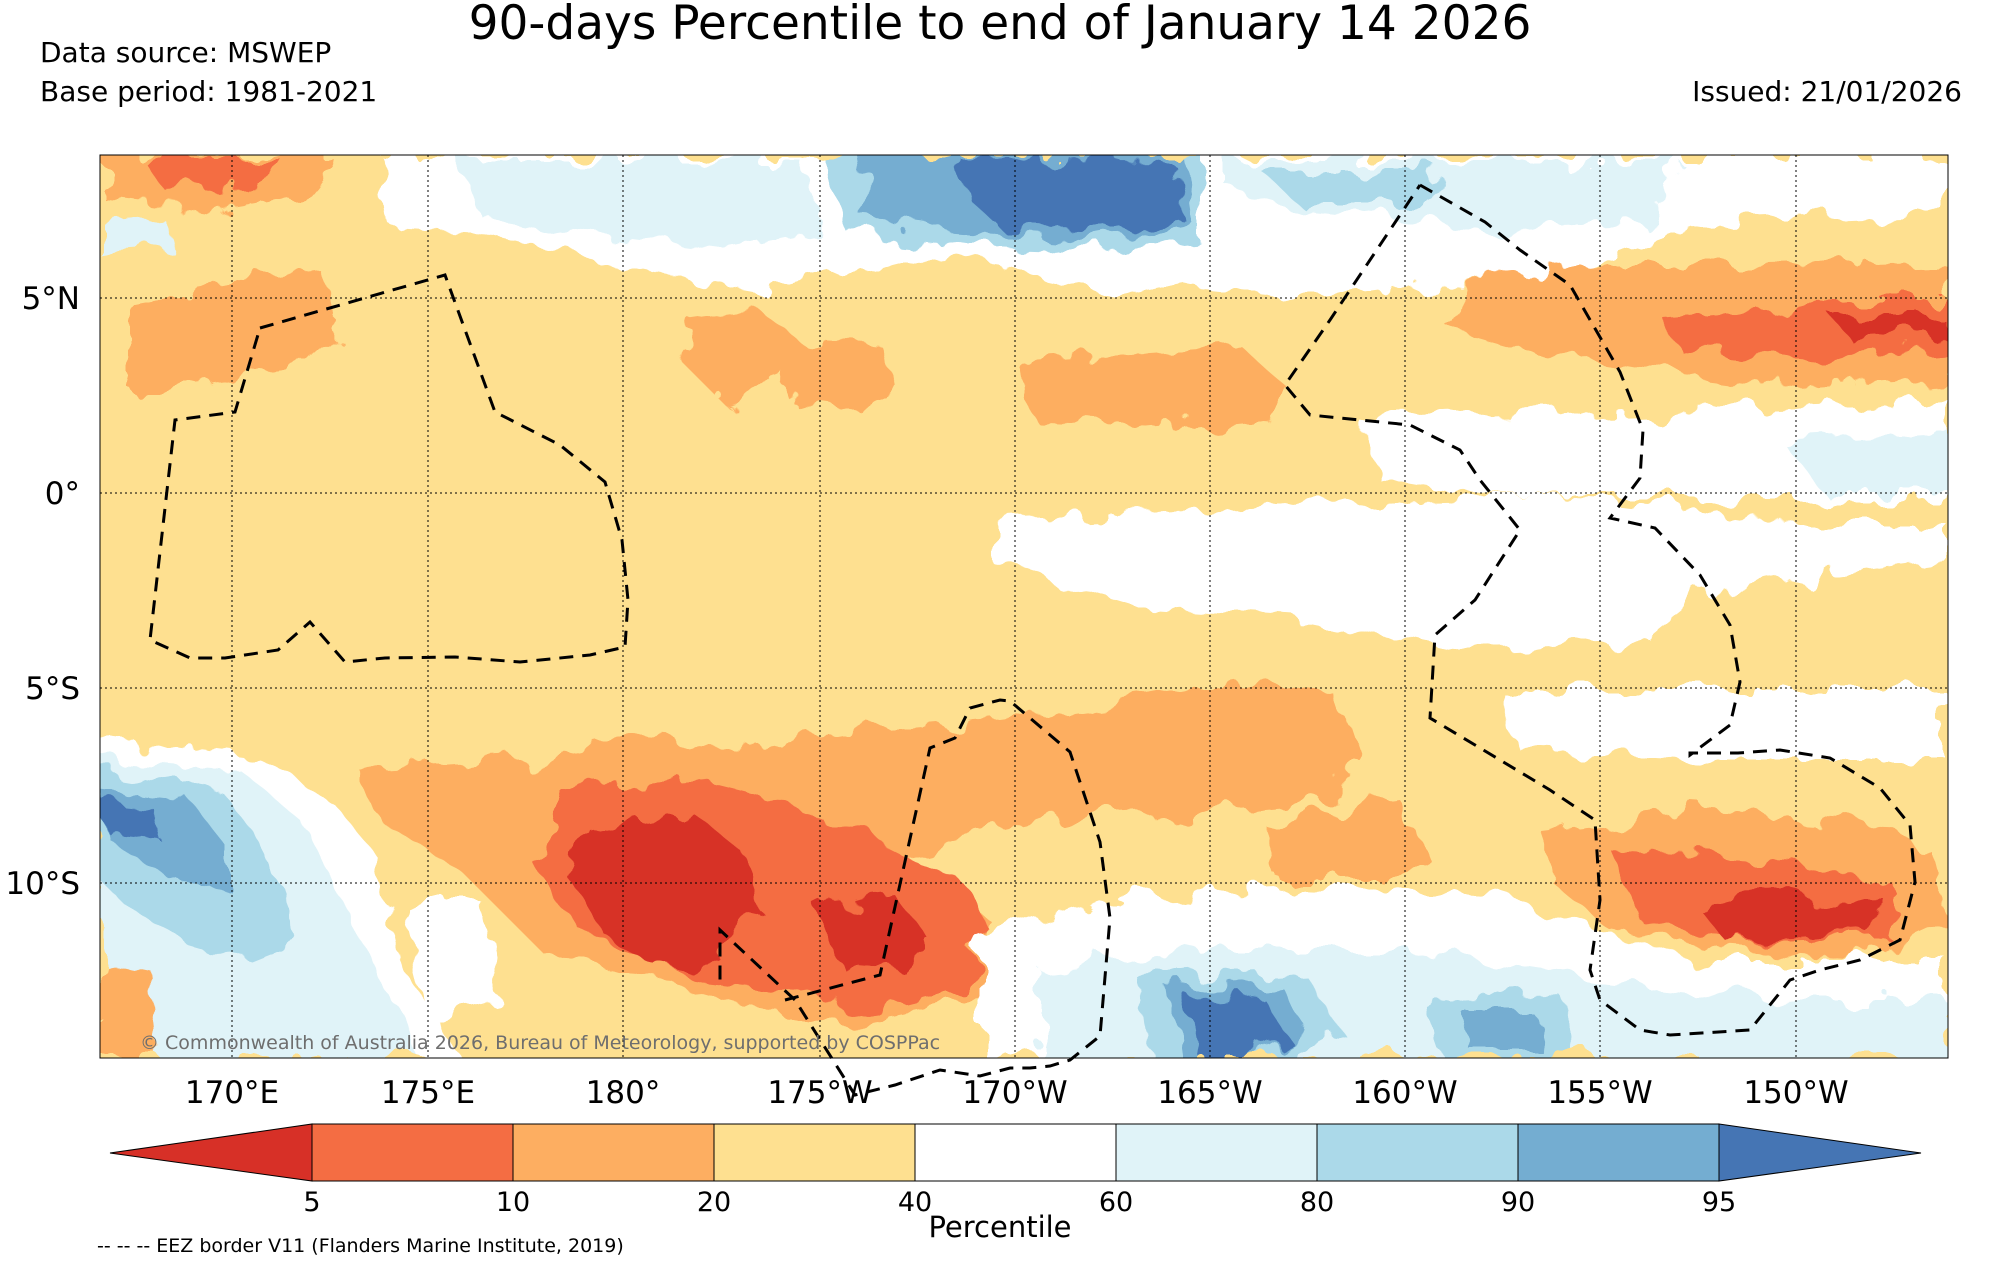 This screenshot has height=1265, width=2000. I want to click on lon-label-175e: 175°E, so click(428, 1093).